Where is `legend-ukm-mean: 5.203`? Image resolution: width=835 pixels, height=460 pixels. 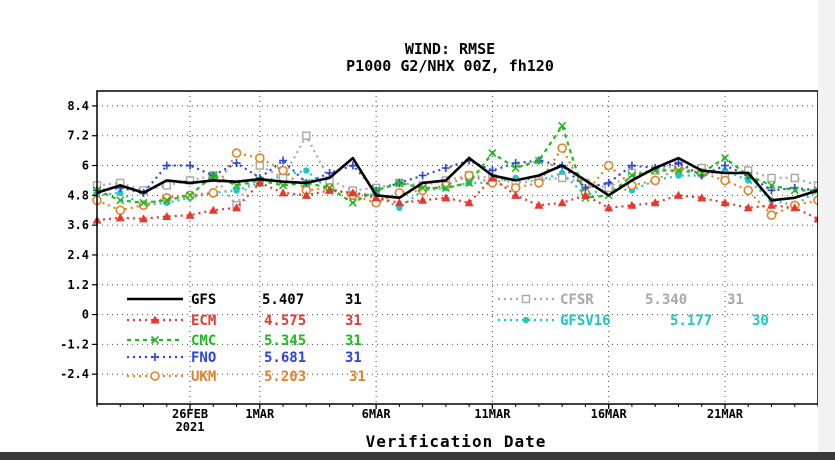
legend-ukm-mean: 5.203 is located at coordinates (285, 377).